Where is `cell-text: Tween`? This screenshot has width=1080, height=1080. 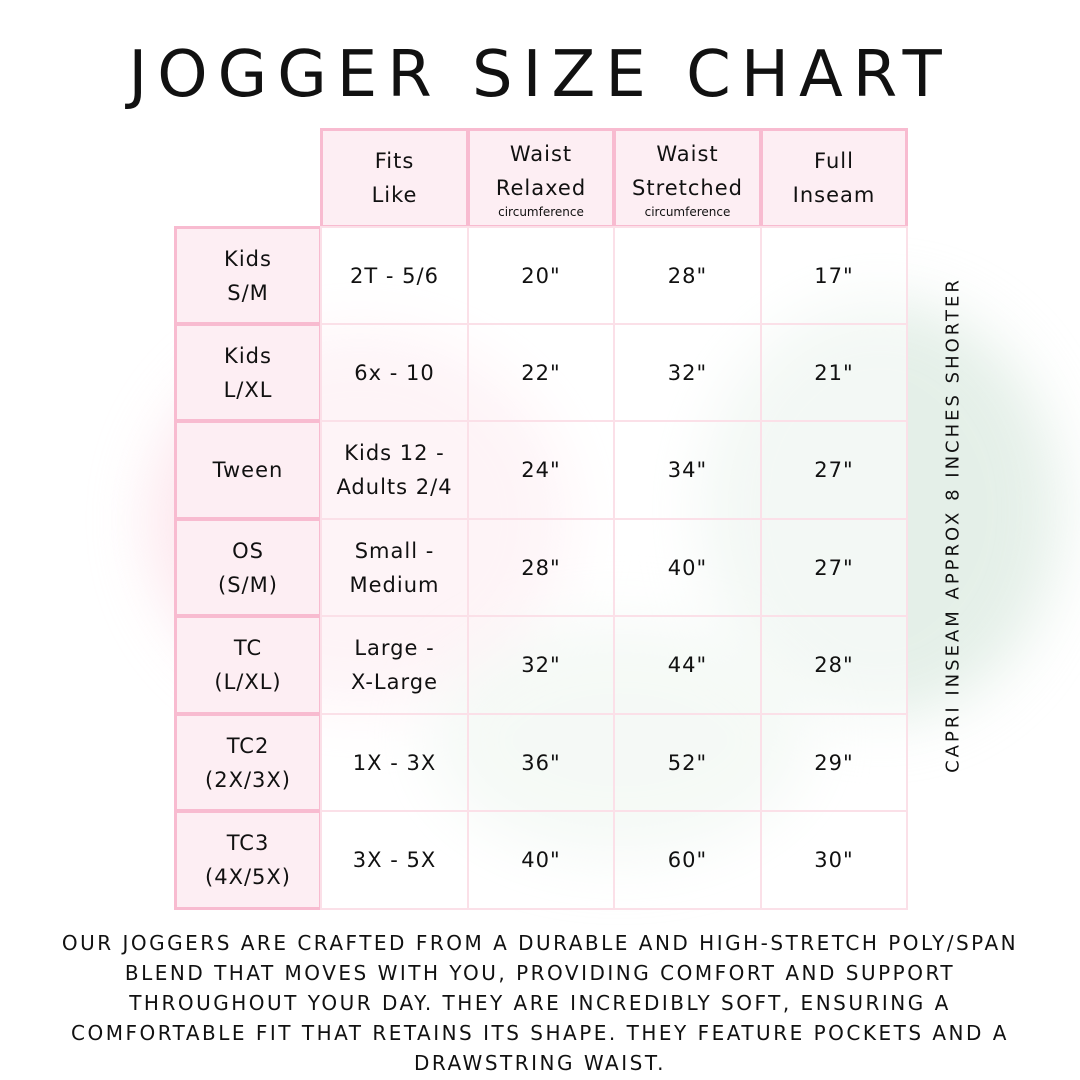 cell-text: Tween is located at coordinates (248, 470).